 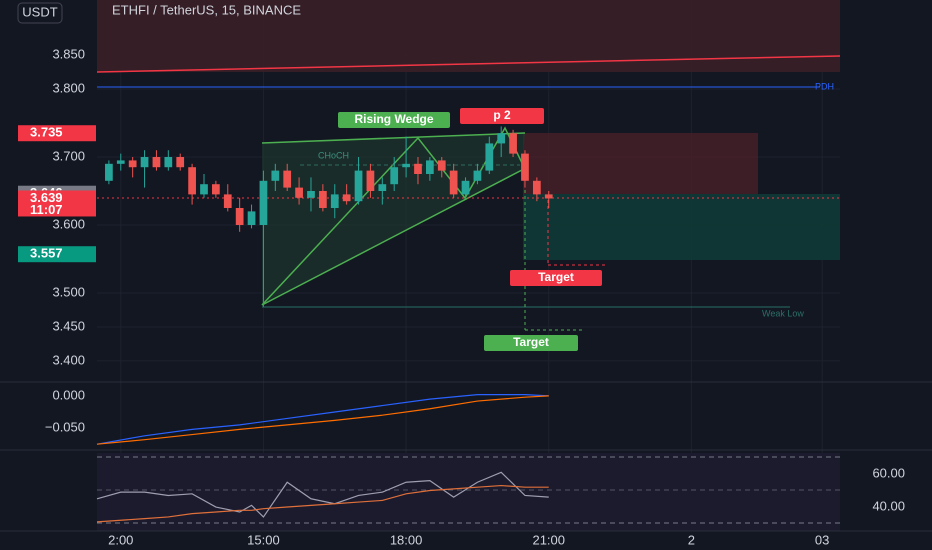 I want to click on currency: USDT, so click(x=39, y=11).